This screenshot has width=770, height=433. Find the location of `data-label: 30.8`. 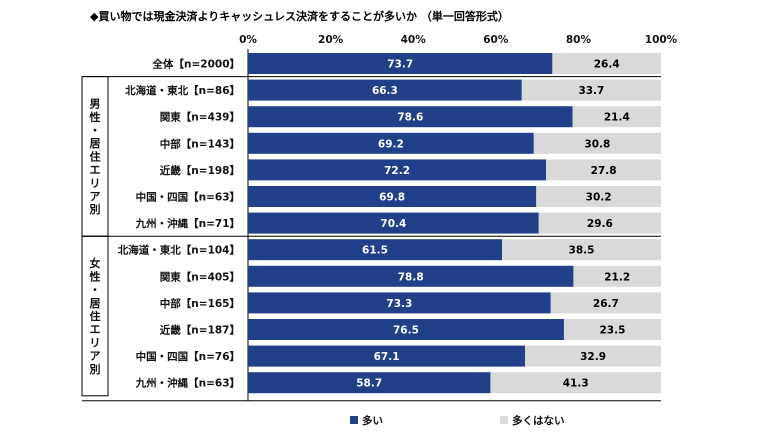

data-label: 30.8 is located at coordinates (597, 144).